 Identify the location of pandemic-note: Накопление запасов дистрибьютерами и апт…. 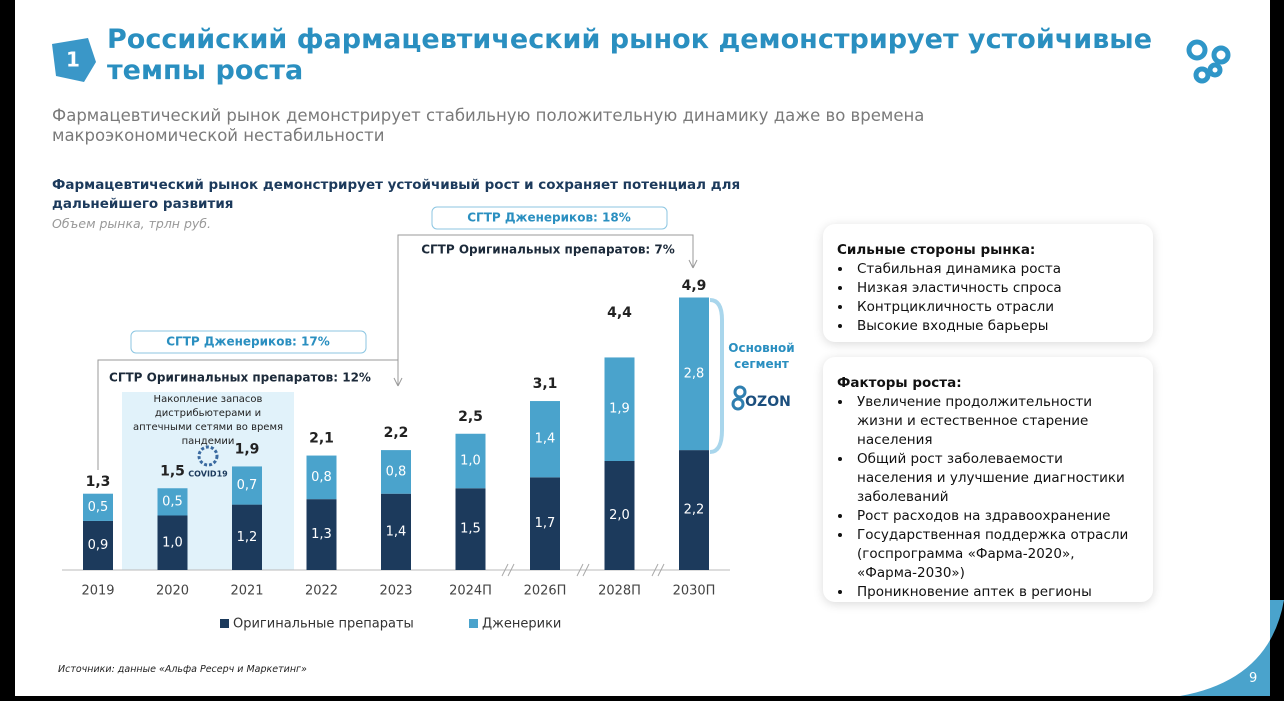
(208, 420).